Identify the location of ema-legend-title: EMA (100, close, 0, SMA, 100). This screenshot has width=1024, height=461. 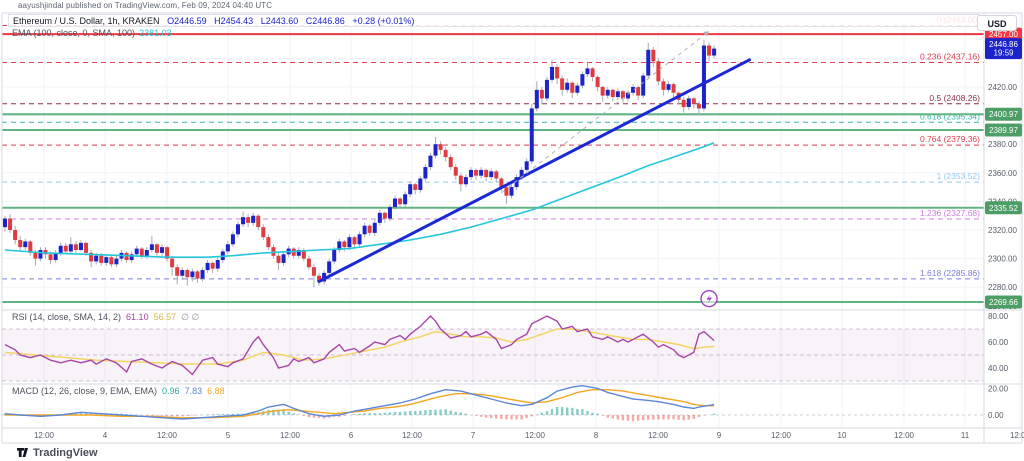
(74, 33).